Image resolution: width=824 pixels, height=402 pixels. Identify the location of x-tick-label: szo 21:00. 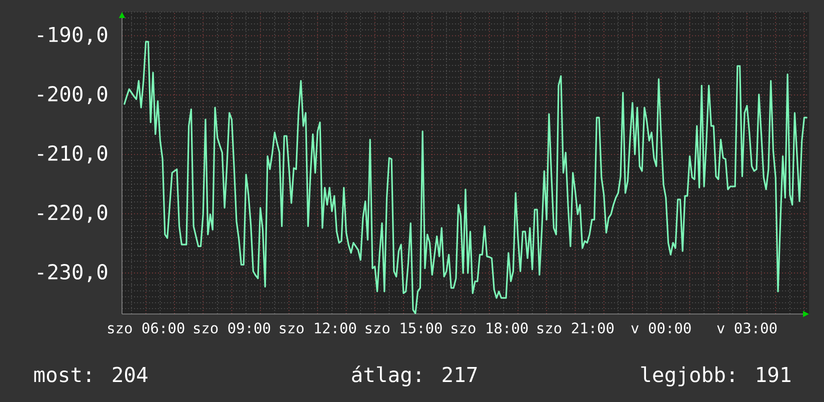
(575, 328).